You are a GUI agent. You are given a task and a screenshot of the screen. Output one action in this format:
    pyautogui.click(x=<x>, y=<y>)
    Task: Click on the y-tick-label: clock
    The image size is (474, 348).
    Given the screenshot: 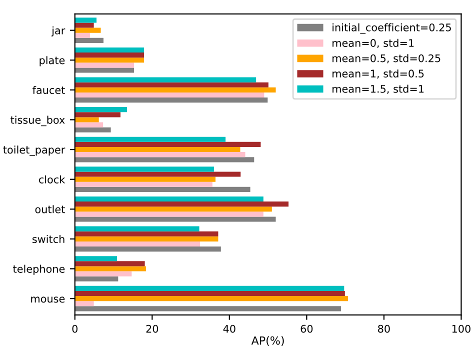 What is the action you would take?
    pyautogui.click(x=52, y=179)
    